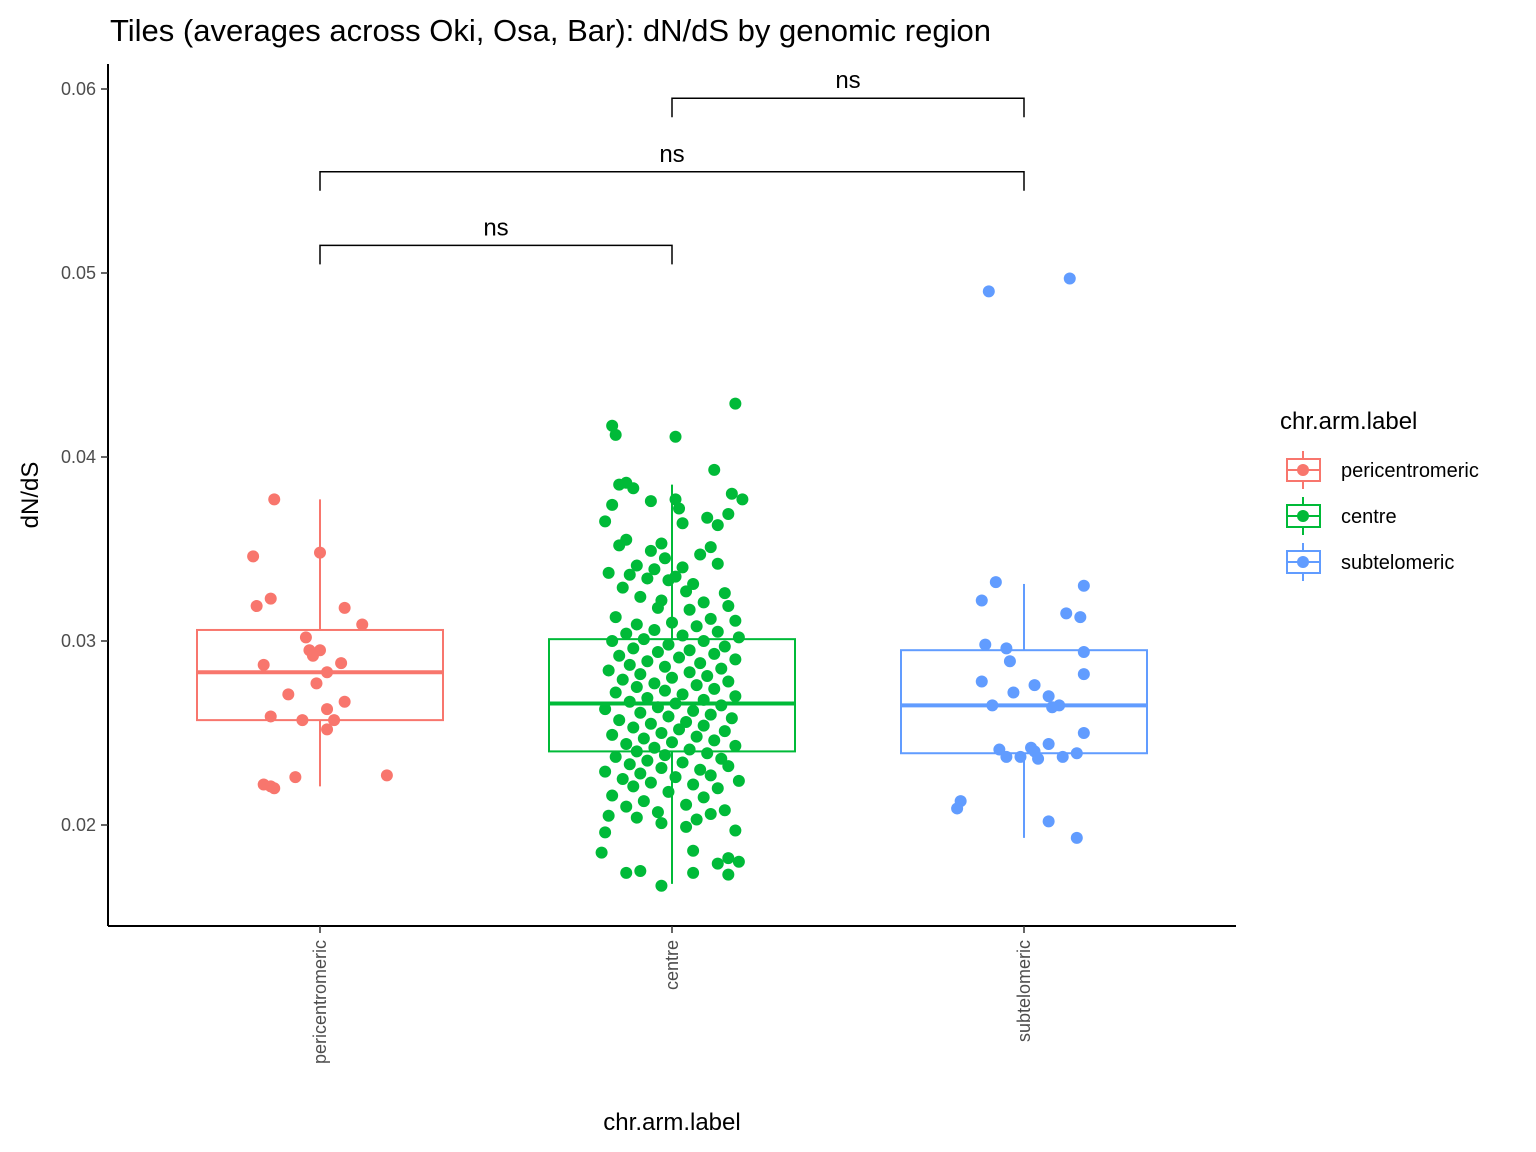  What do you see at coordinates (1024, 991) in the screenshot?
I see `x-tick-label: subtelomeric` at bounding box center [1024, 991].